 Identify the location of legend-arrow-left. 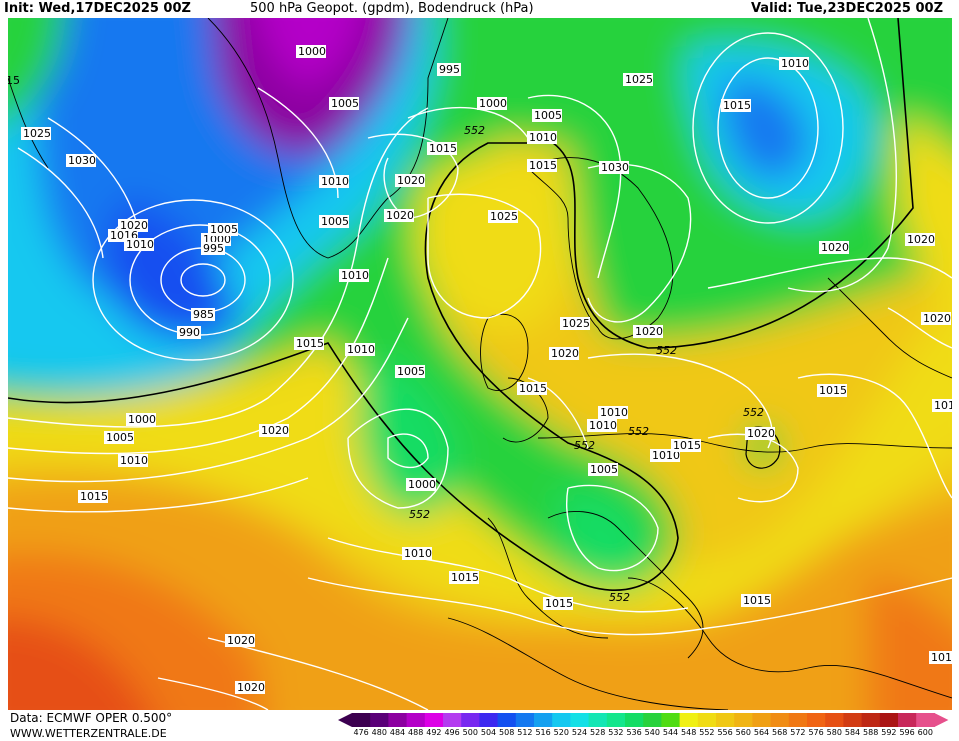
(345, 720).